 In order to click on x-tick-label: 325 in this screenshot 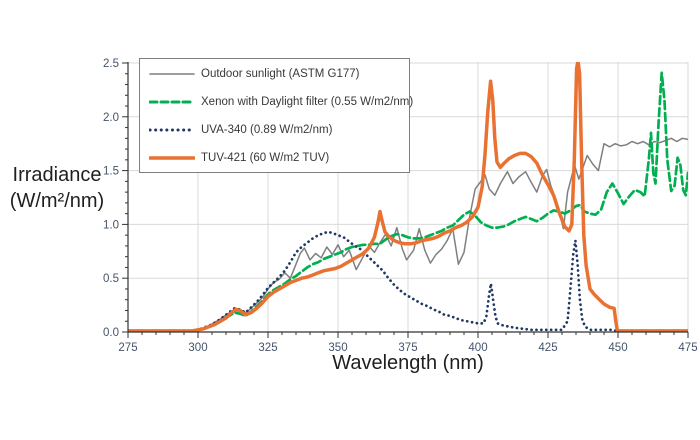, I will do `click(267, 348)`.